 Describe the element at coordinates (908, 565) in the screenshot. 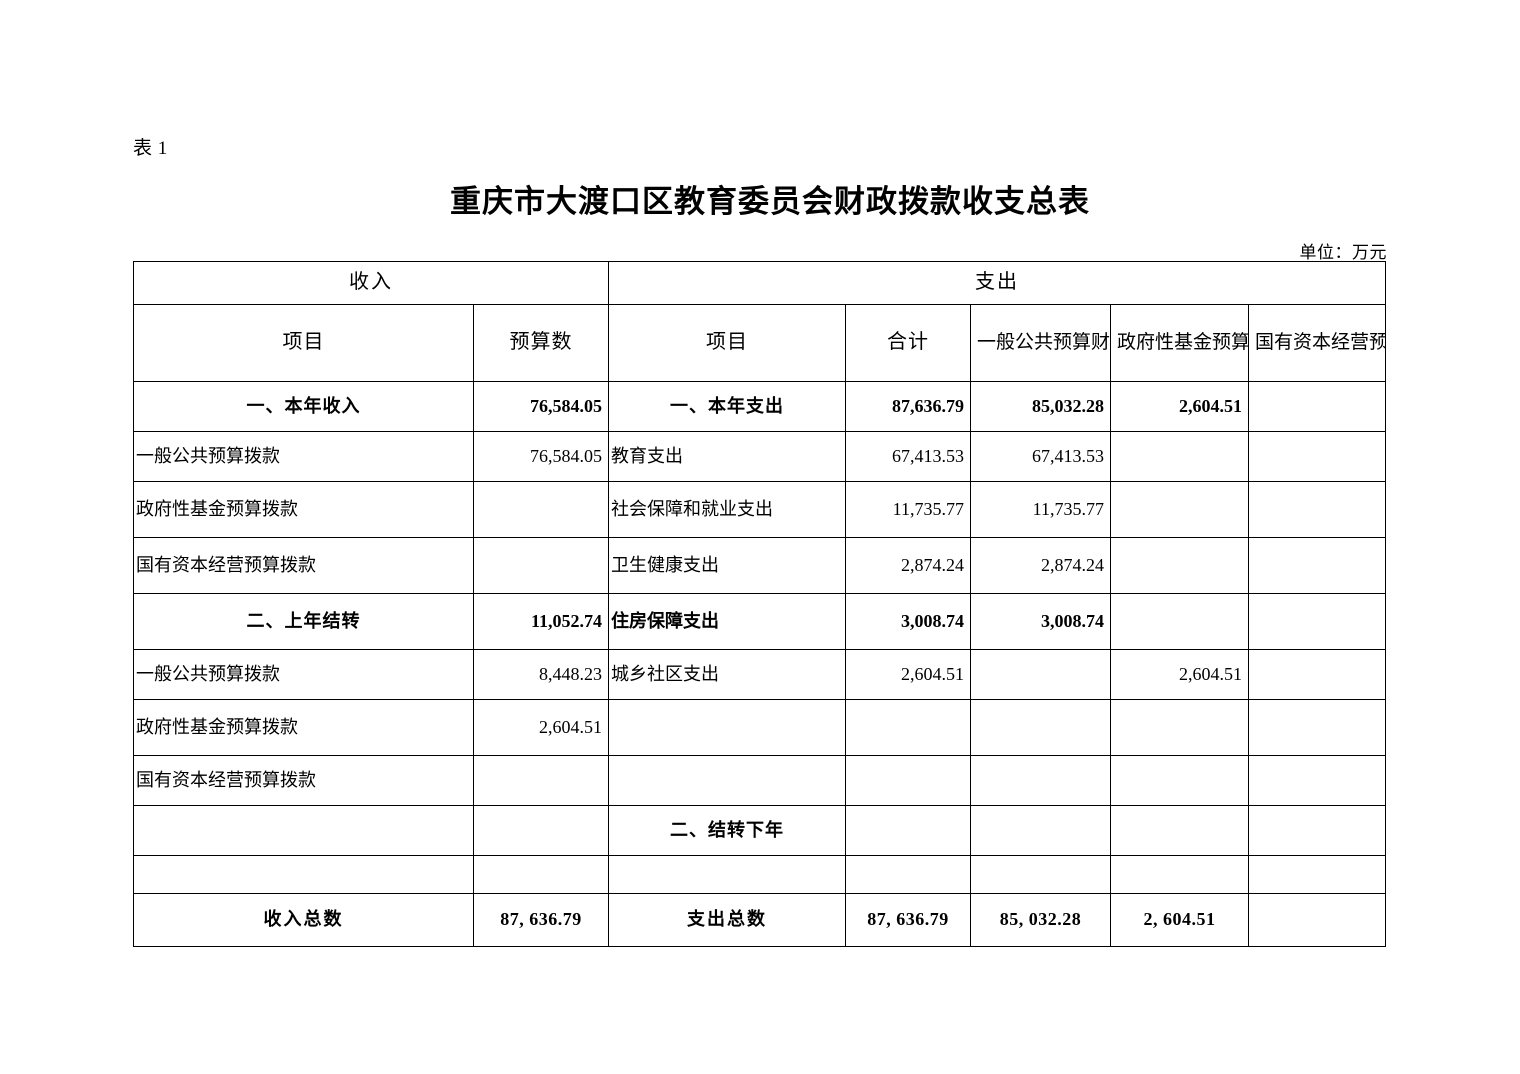

I see `cell-exp-total: 2,874.24` at that location.